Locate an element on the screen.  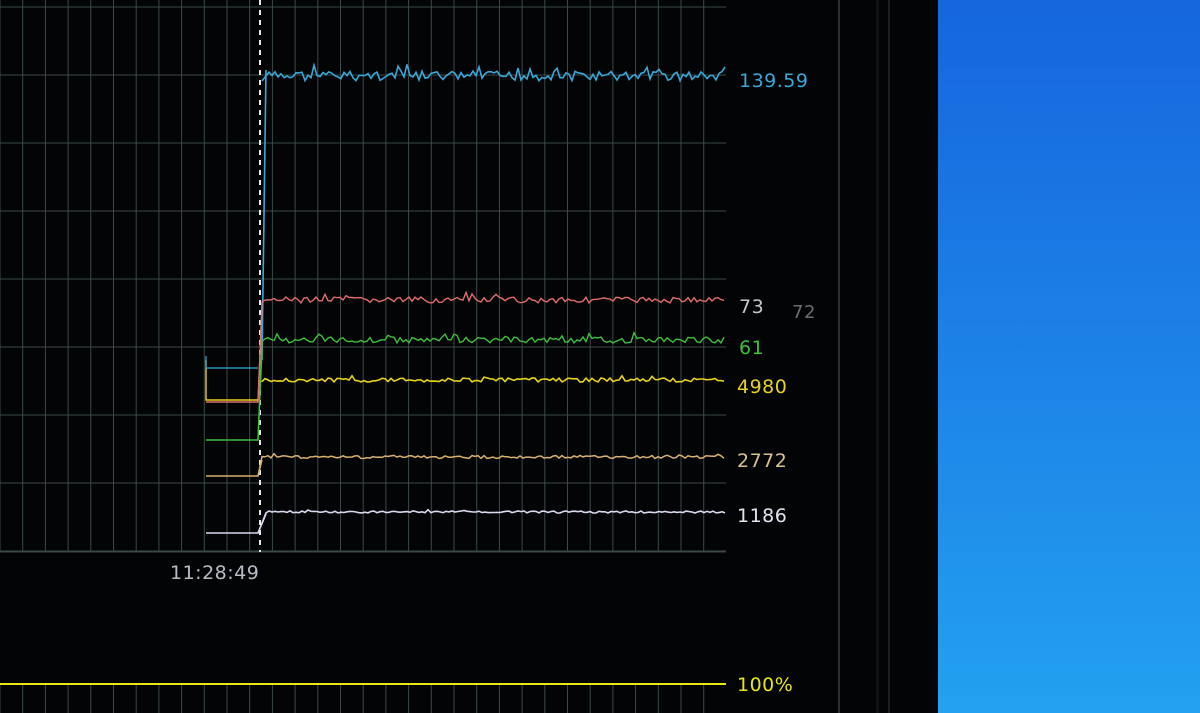
usage-percent-label: 100% is located at coordinates (765, 685).